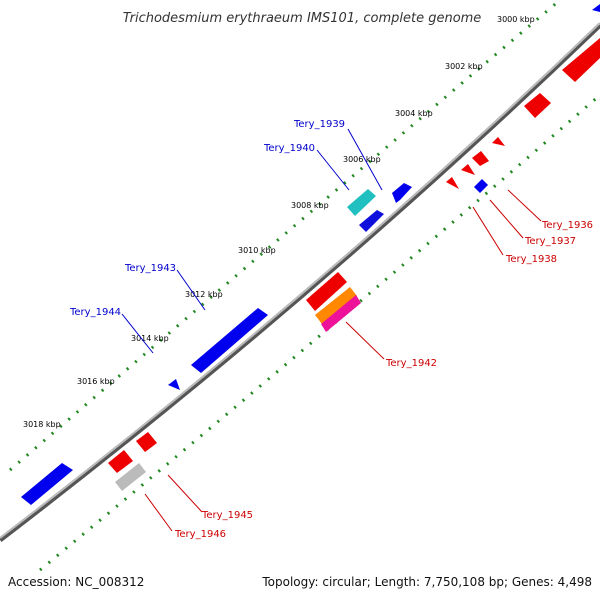  What do you see at coordinates (257, 250) in the screenshot?
I see `kbp-label-3010: 3010 kbp` at bounding box center [257, 250].